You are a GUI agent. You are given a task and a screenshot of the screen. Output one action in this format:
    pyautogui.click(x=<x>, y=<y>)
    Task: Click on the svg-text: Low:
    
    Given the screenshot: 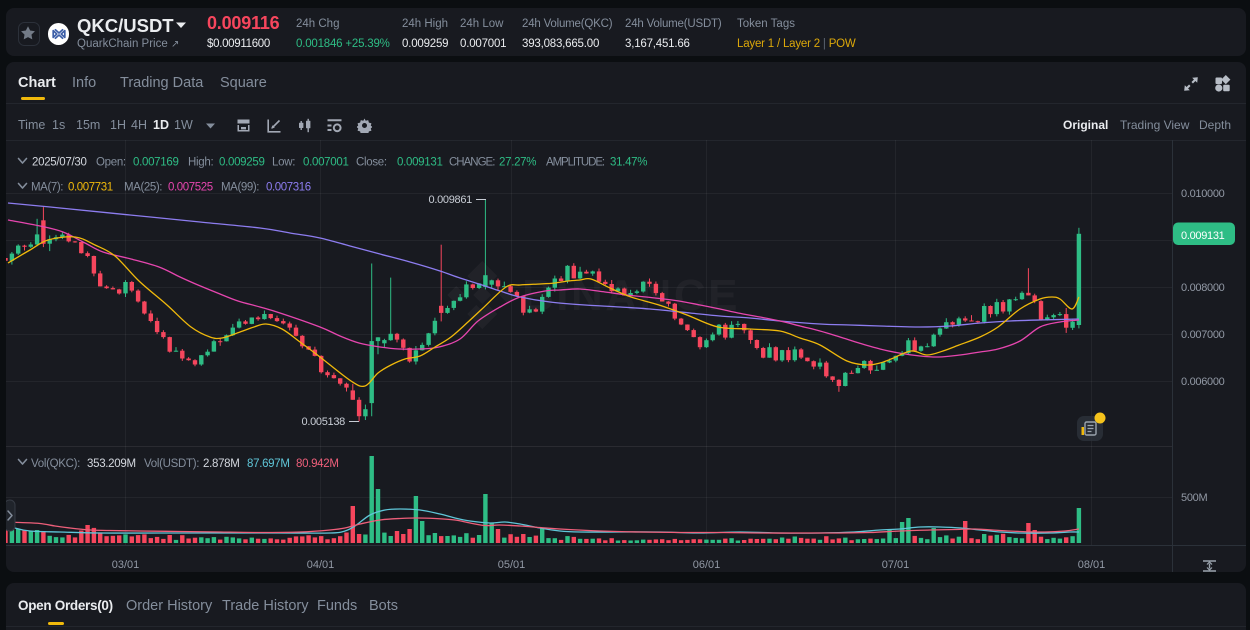 What is the action you would take?
    pyautogui.click(x=283, y=163)
    